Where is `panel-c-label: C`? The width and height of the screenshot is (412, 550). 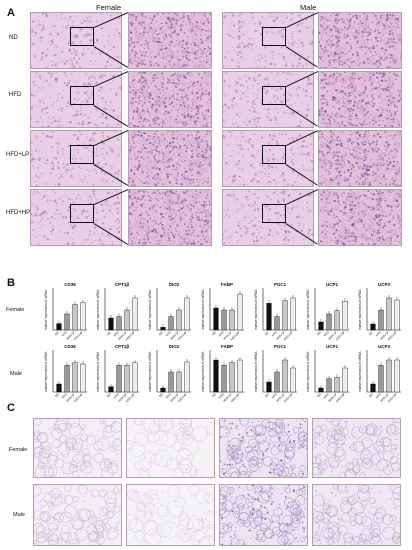 panel-c-label: C is located at coordinates (11, 408).